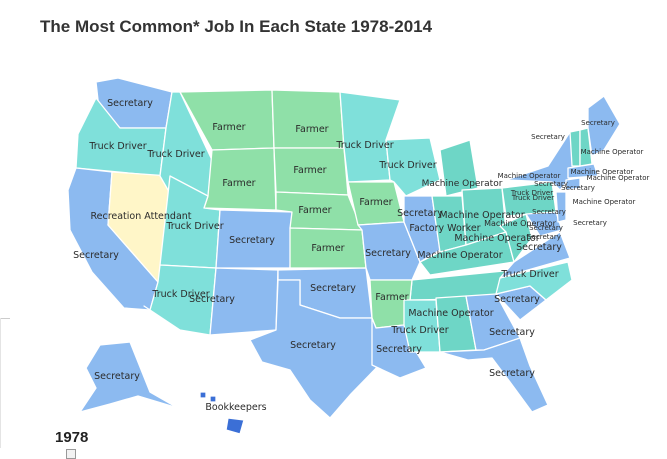 The height and width of the screenshot is (459, 667). Describe the element at coordinates (444, 228) in the screenshot. I see `state-job-label: Factory Worker` at that location.